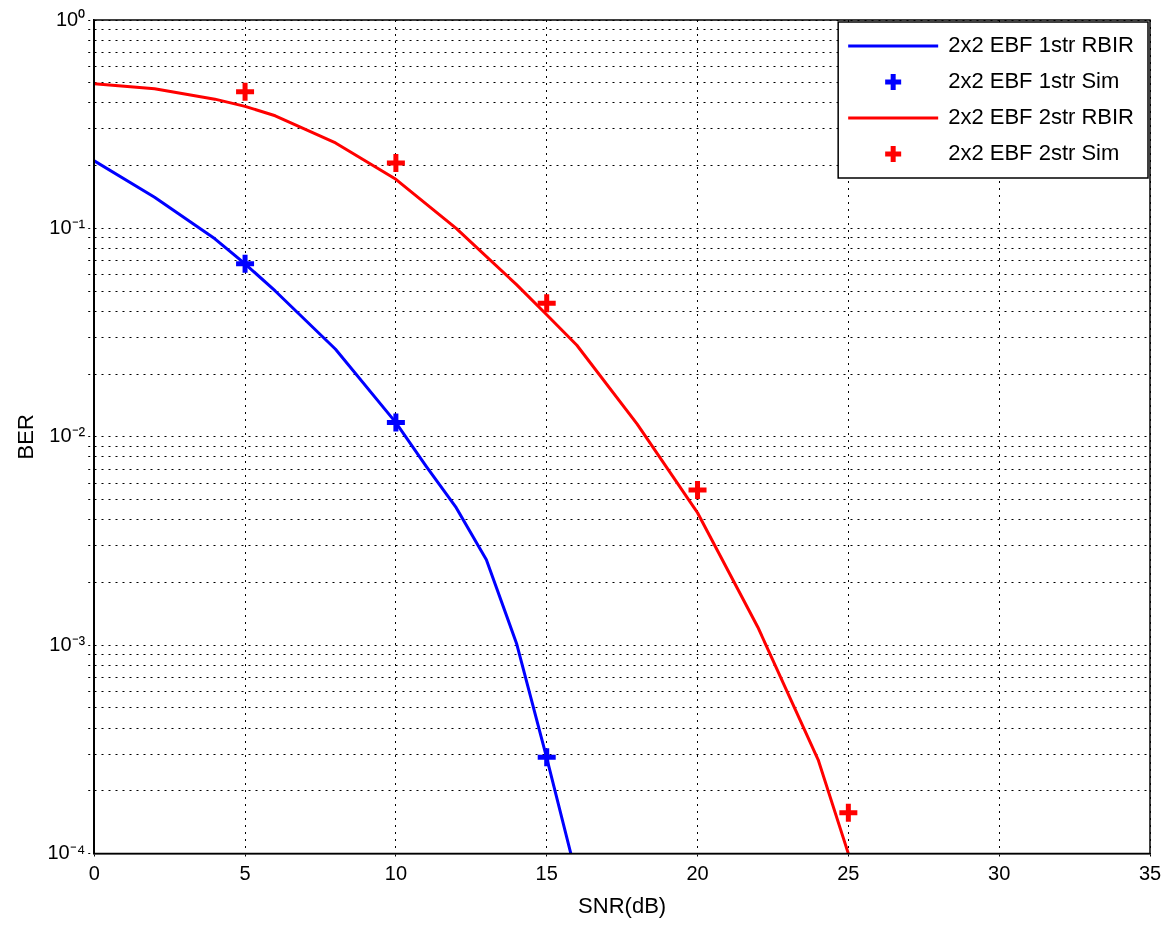  Describe the element at coordinates (1034, 81) in the screenshot. I see `legend-label: 2x2 EBF 1str Sim` at that location.